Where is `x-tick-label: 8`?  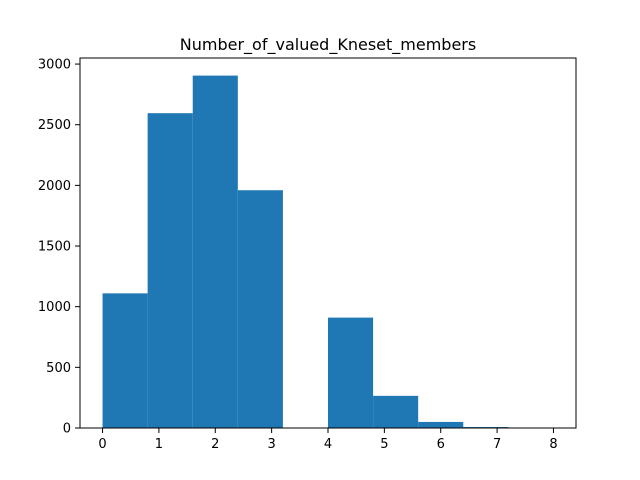 x-tick-label: 8 is located at coordinates (553, 444).